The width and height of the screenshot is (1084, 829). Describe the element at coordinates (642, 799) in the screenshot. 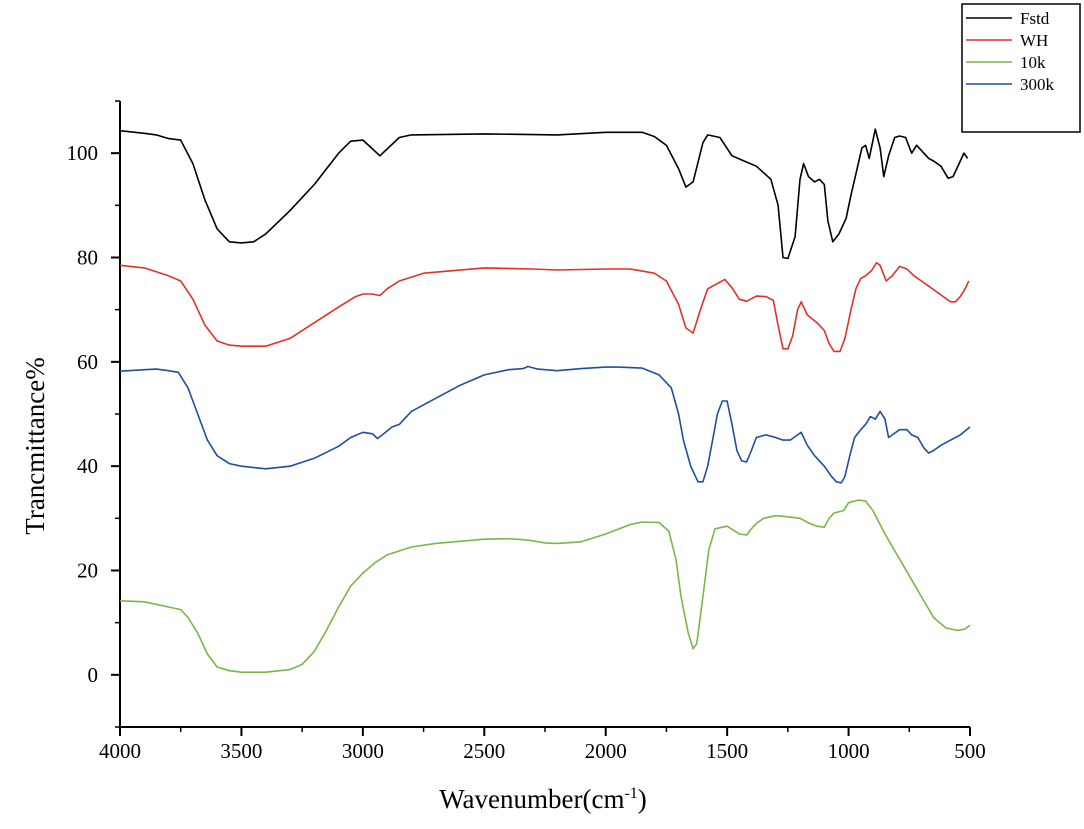

I see `x-axis-title-close: )` at that location.